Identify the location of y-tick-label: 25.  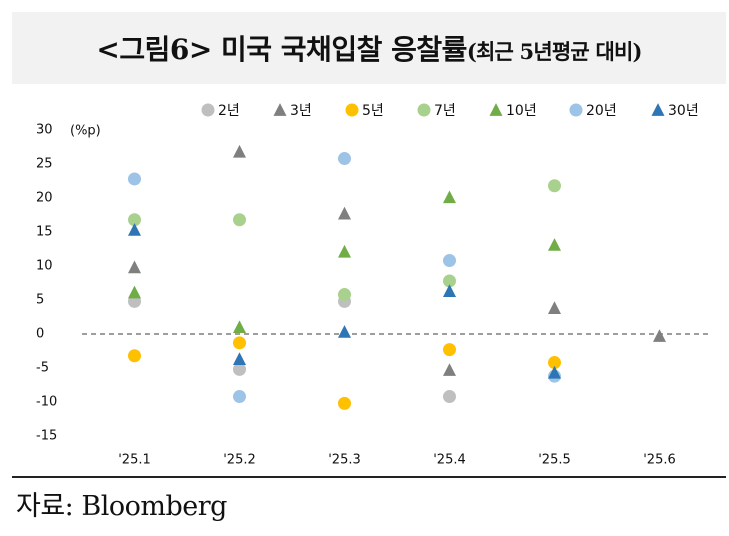
(44, 164).